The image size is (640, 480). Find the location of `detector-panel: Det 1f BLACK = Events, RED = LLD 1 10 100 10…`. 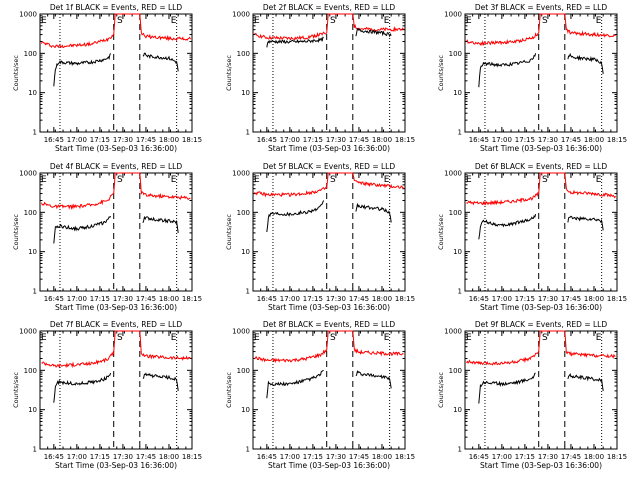

detector-panel: Det 1f BLACK = Events, RED = LLD 1 10 100 10… is located at coordinates (107, 78).